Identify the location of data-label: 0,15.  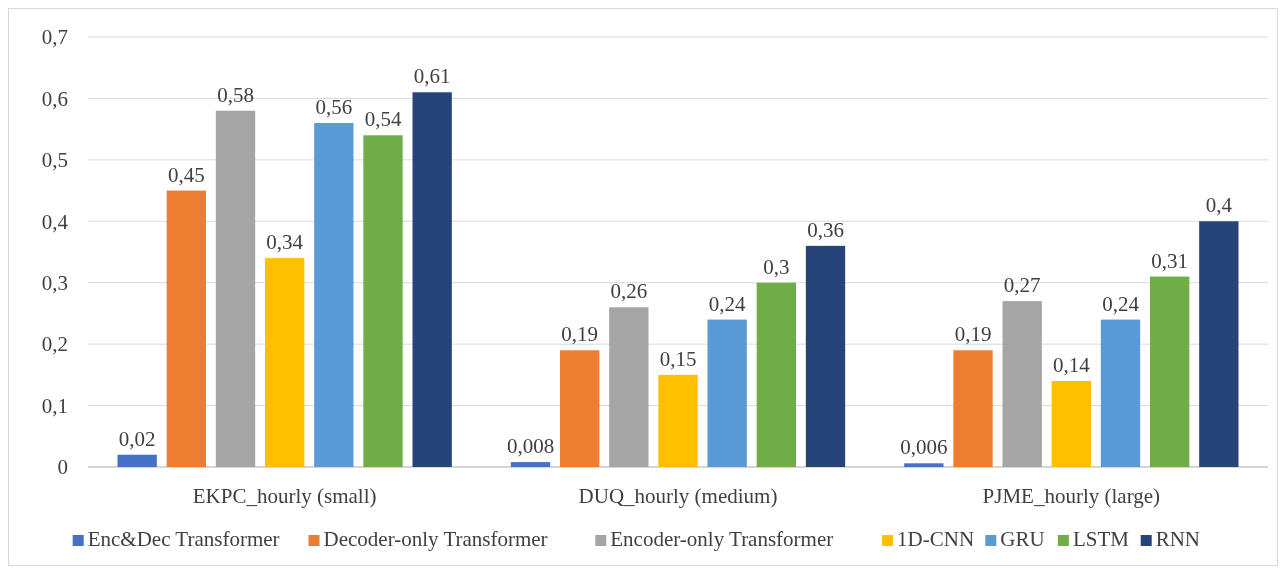
(678, 358).